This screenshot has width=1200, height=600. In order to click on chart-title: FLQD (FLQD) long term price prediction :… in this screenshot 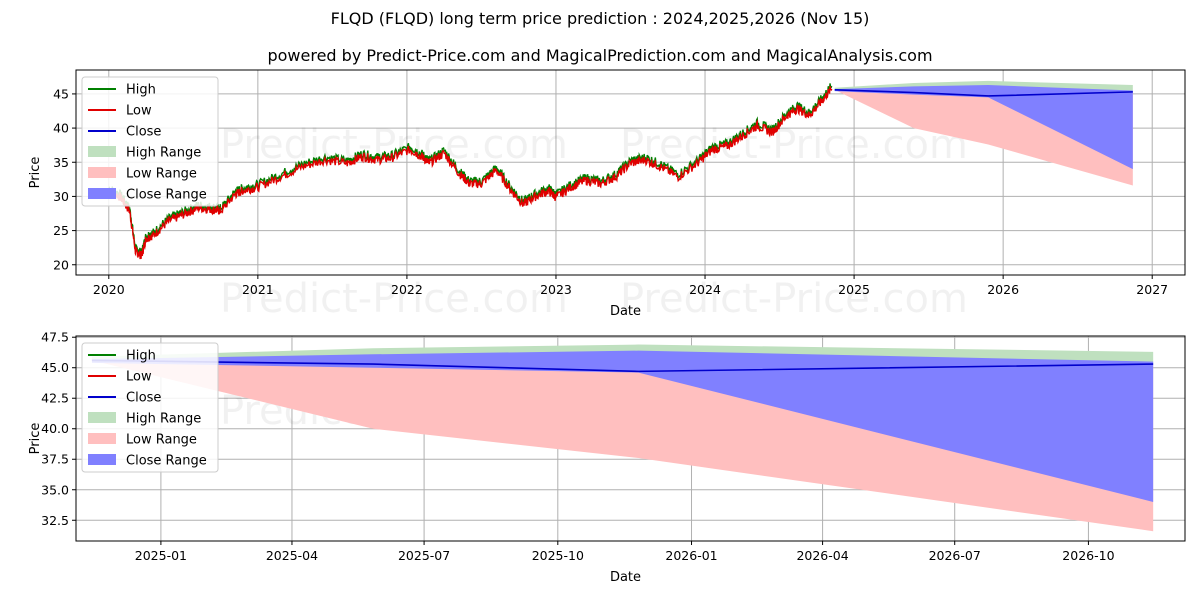, I will do `click(600, 18)`.